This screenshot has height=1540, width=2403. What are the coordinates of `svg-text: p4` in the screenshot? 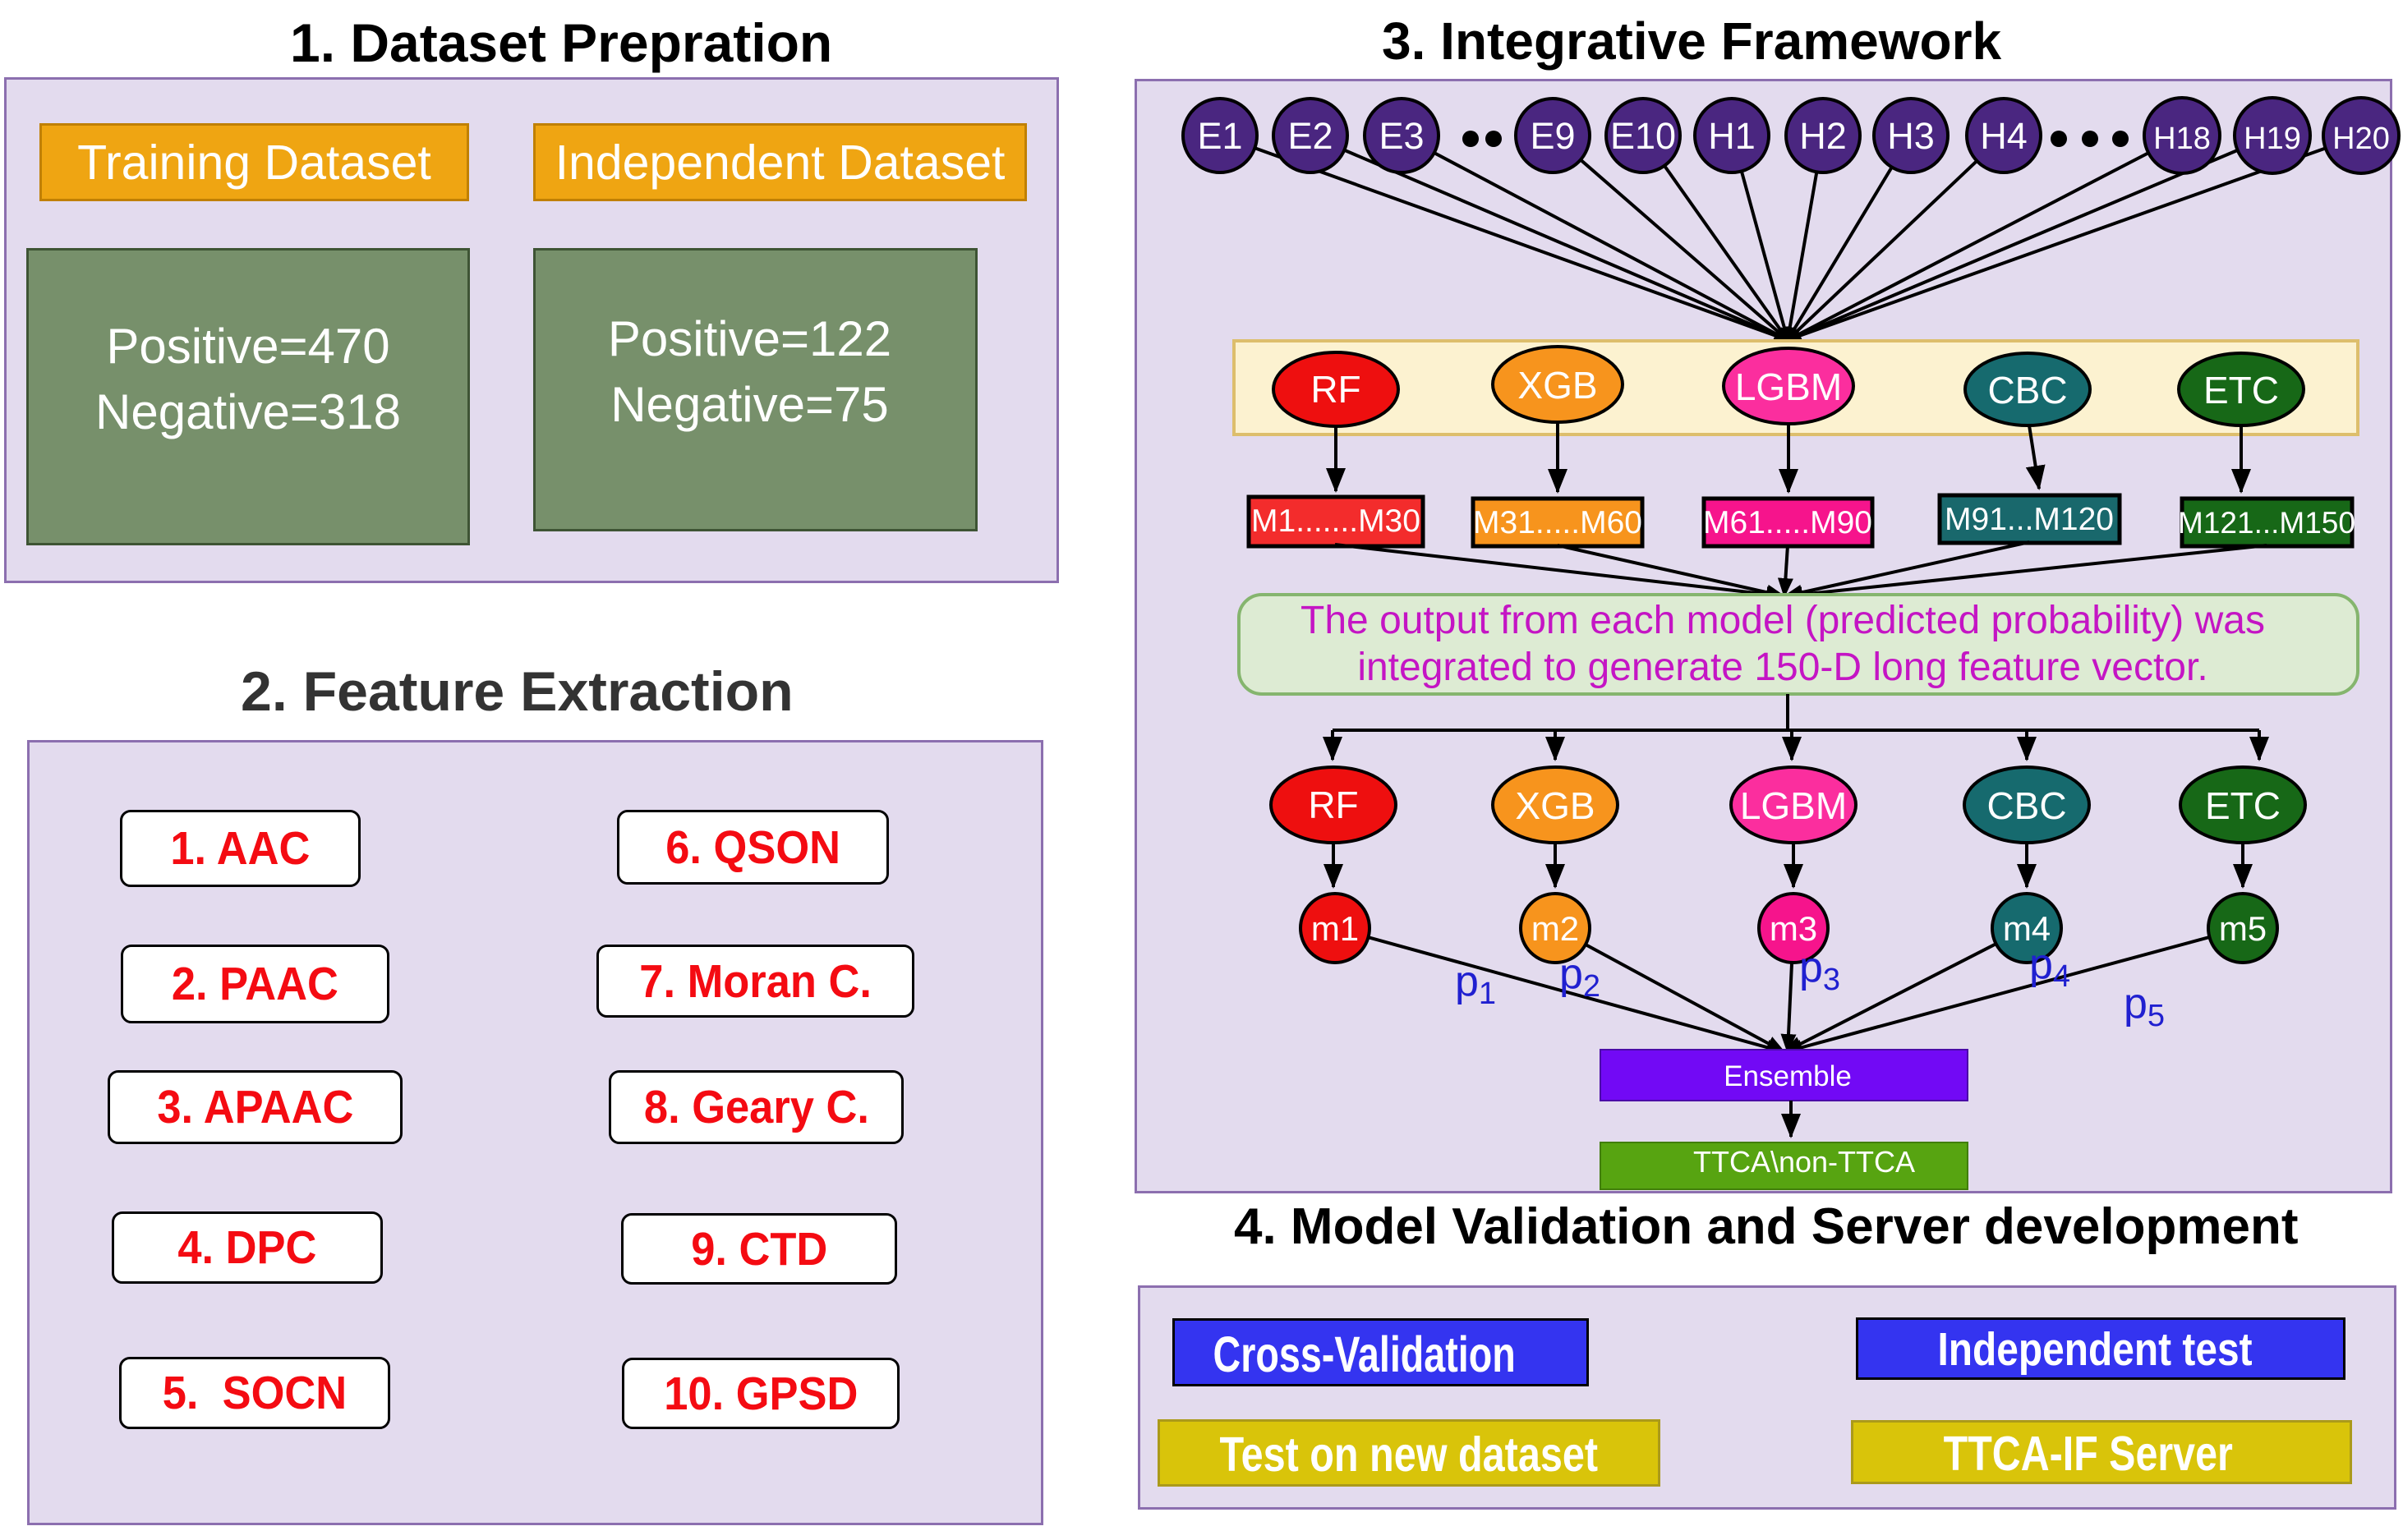 It's located at (2049, 967).